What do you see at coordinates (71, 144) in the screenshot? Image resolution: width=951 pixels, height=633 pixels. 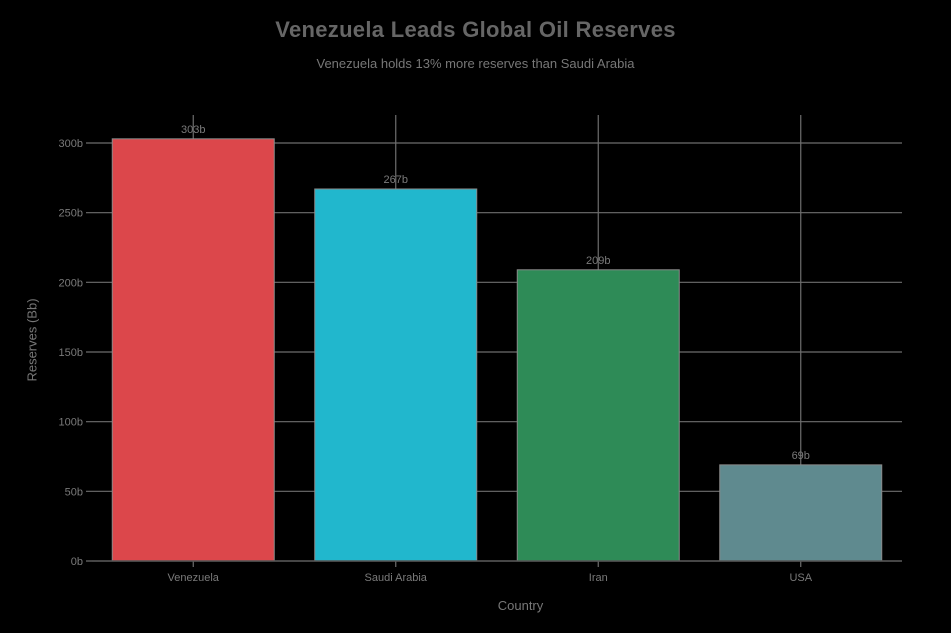 I see `y-tick-label: 300b` at bounding box center [71, 144].